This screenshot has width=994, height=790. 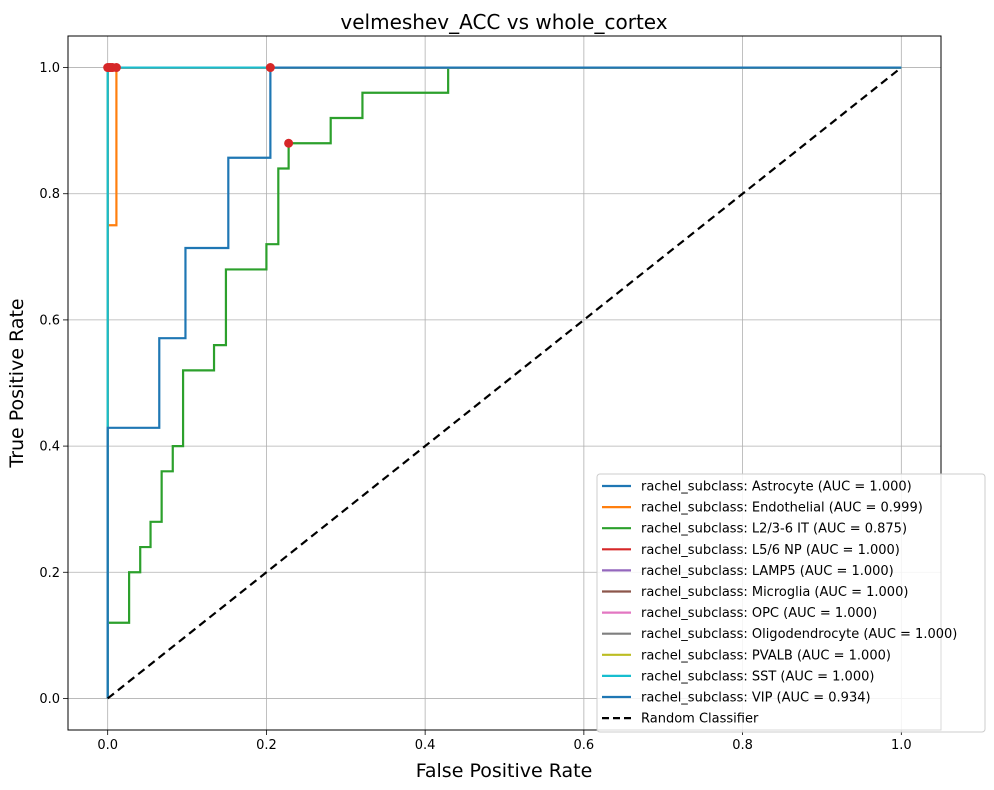 I want to click on x-axis-label: False Positive Rate, so click(x=504, y=771).